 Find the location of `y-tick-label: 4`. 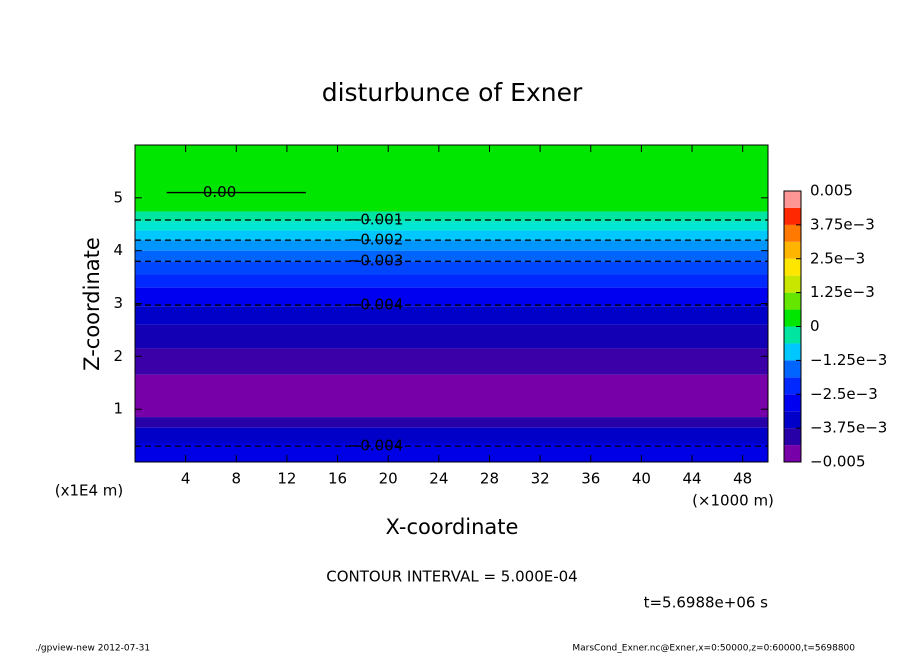

y-tick-label: 4 is located at coordinates (118, 250).